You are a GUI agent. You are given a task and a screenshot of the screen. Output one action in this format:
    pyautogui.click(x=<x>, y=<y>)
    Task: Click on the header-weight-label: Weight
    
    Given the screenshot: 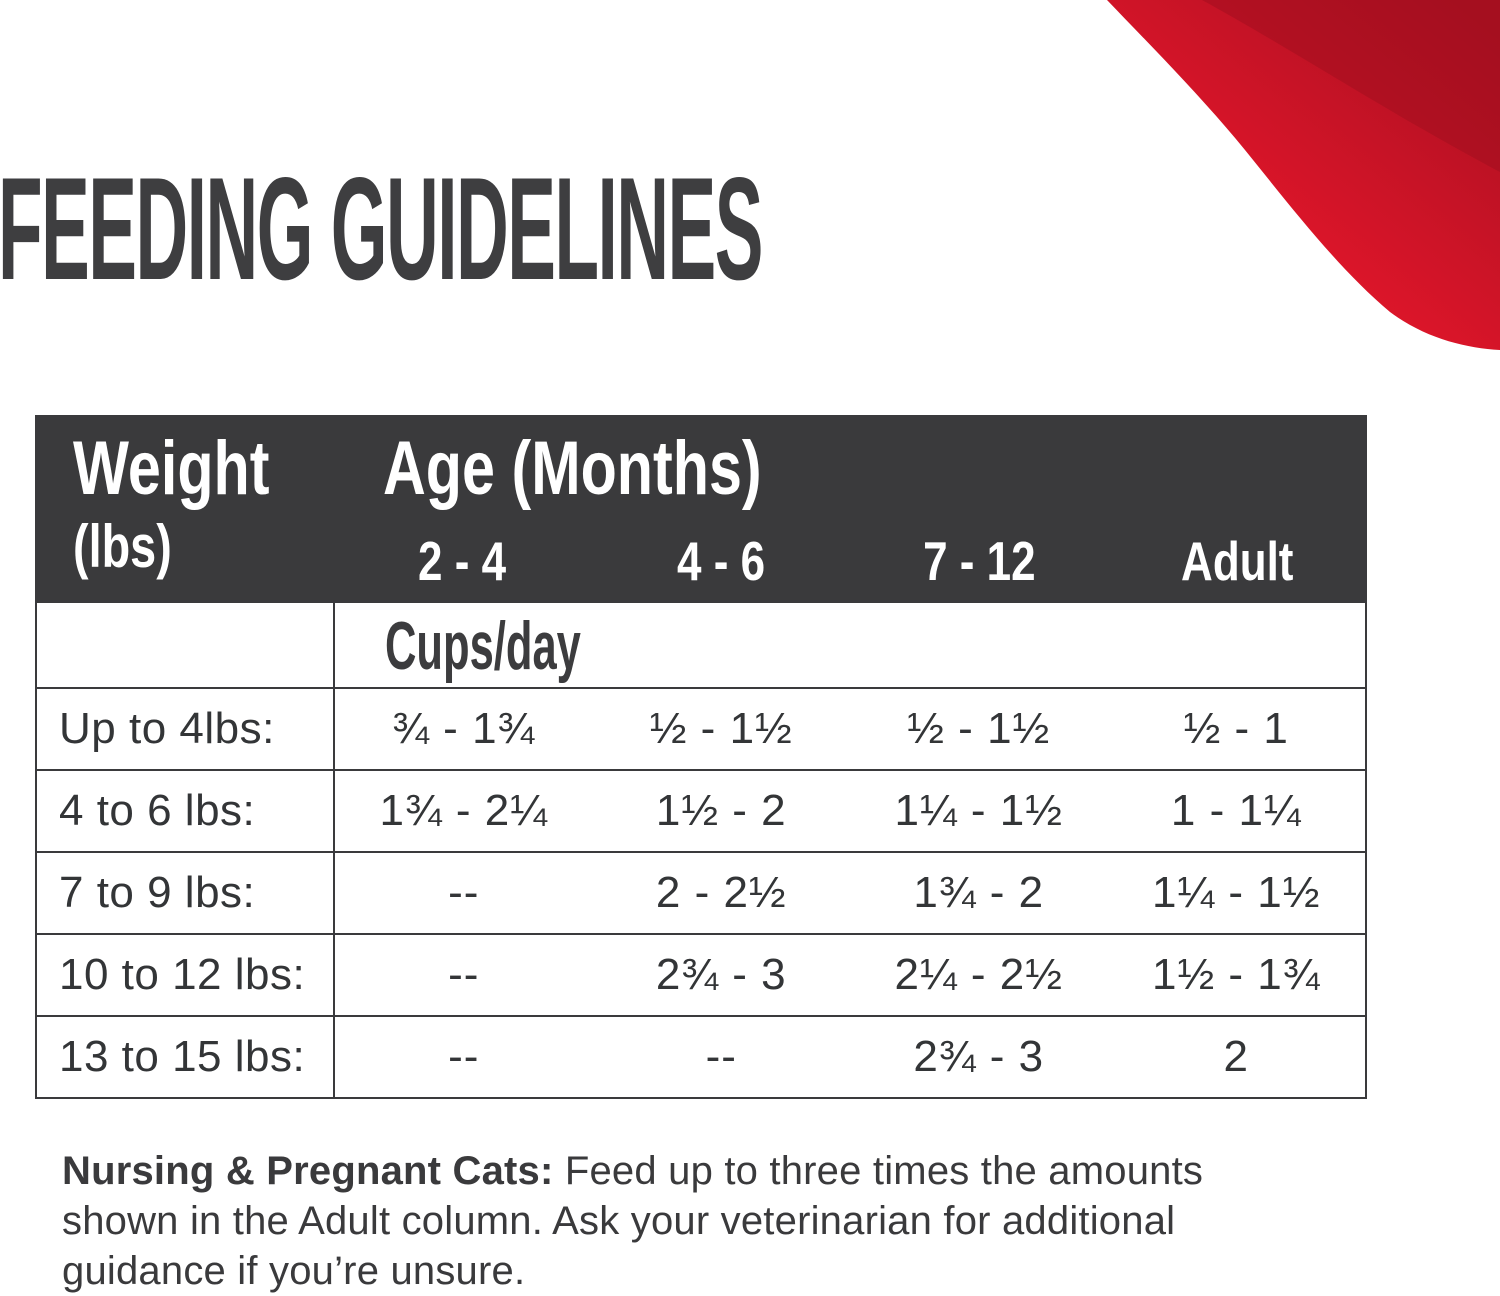 What is the action you would take?
    pyautogui.click(x=171, y=468)
    